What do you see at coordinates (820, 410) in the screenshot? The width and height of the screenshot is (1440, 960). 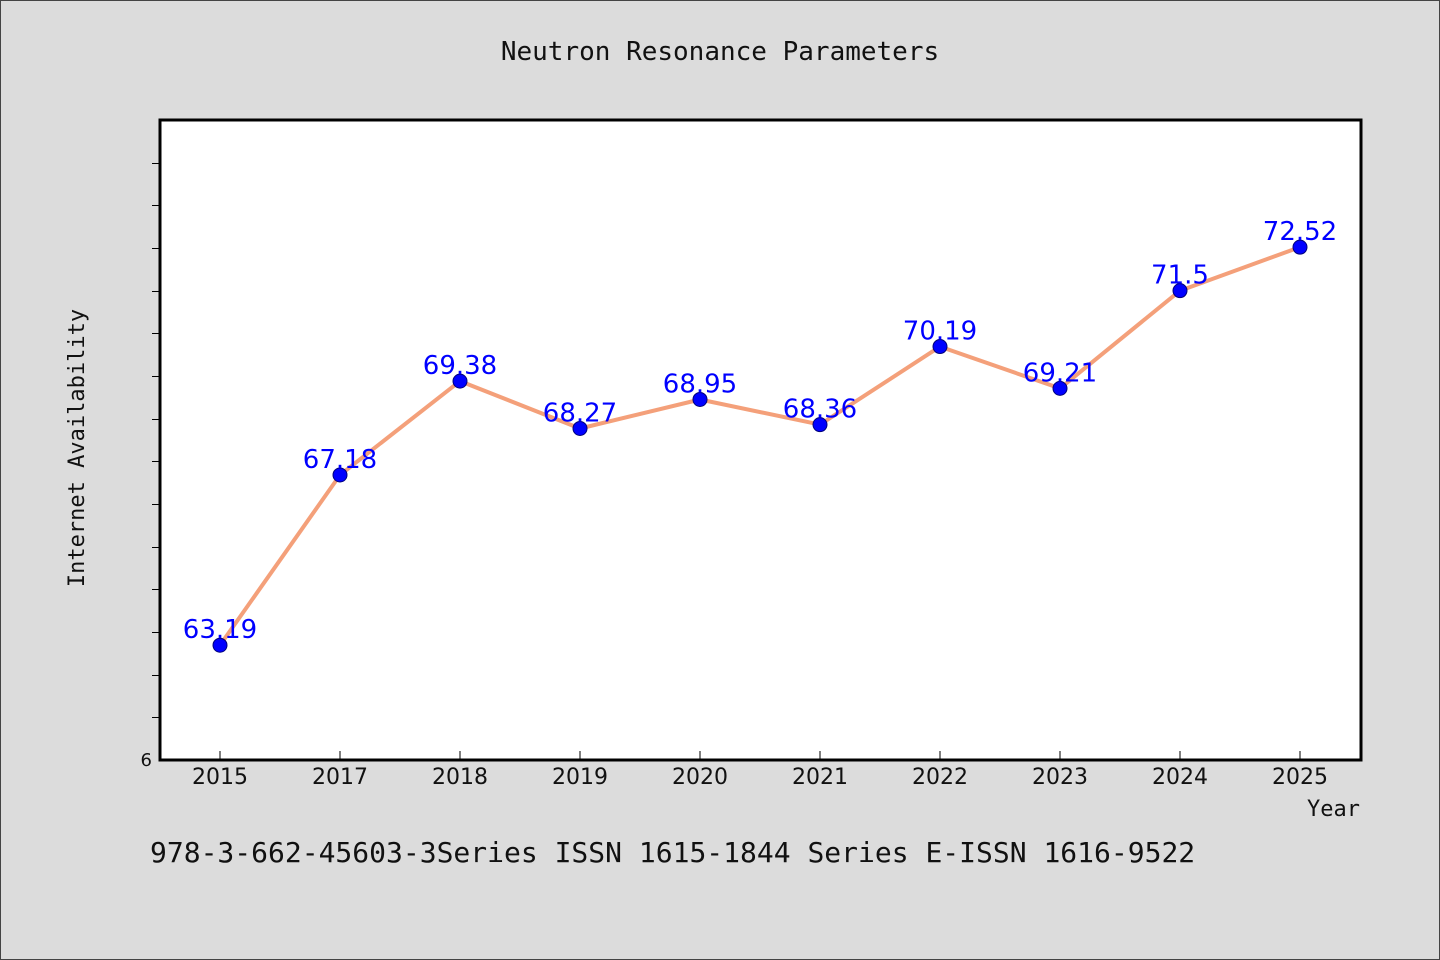 I see `data-label-2021: 68.36` at bounding box center [820, 410].